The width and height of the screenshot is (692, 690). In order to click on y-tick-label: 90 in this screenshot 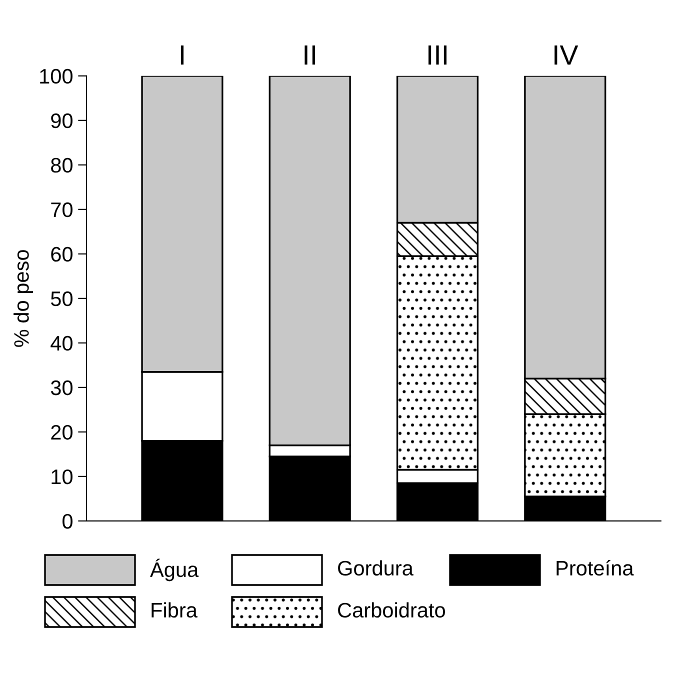, I will do `click(61, 120)`.